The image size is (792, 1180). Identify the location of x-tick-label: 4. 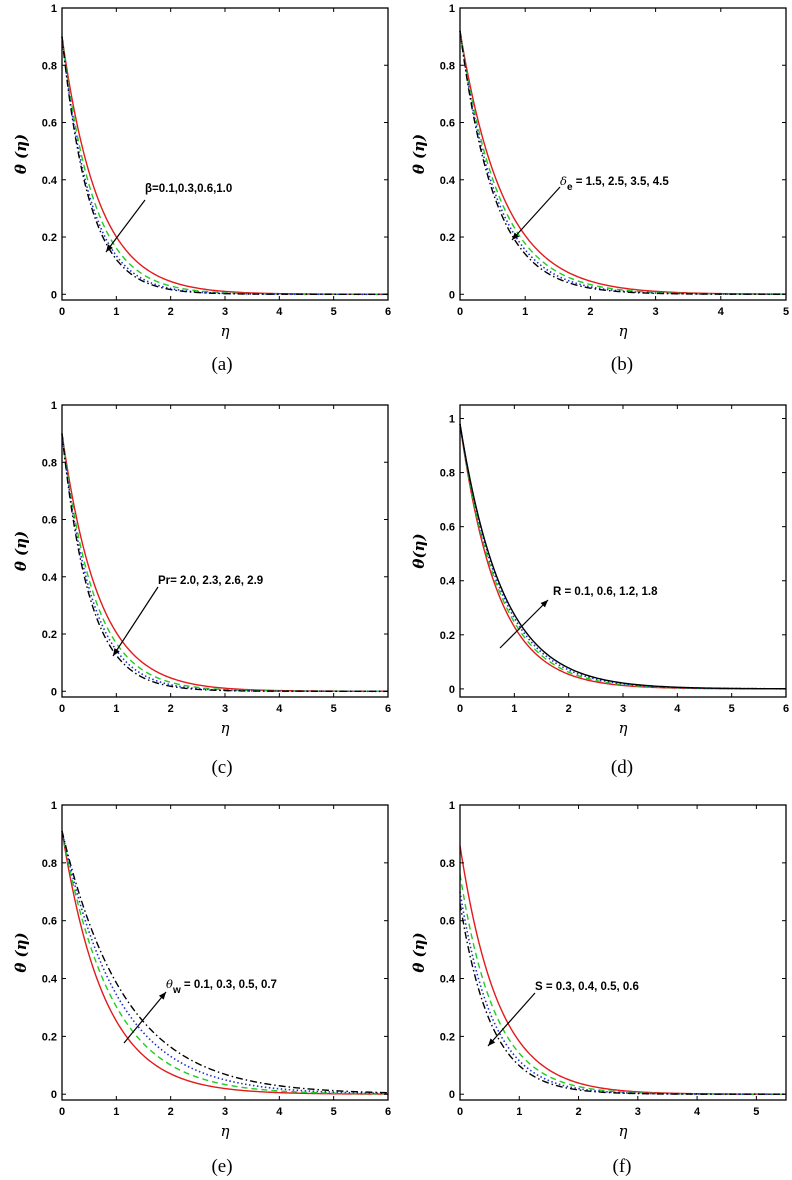
(279, 709).